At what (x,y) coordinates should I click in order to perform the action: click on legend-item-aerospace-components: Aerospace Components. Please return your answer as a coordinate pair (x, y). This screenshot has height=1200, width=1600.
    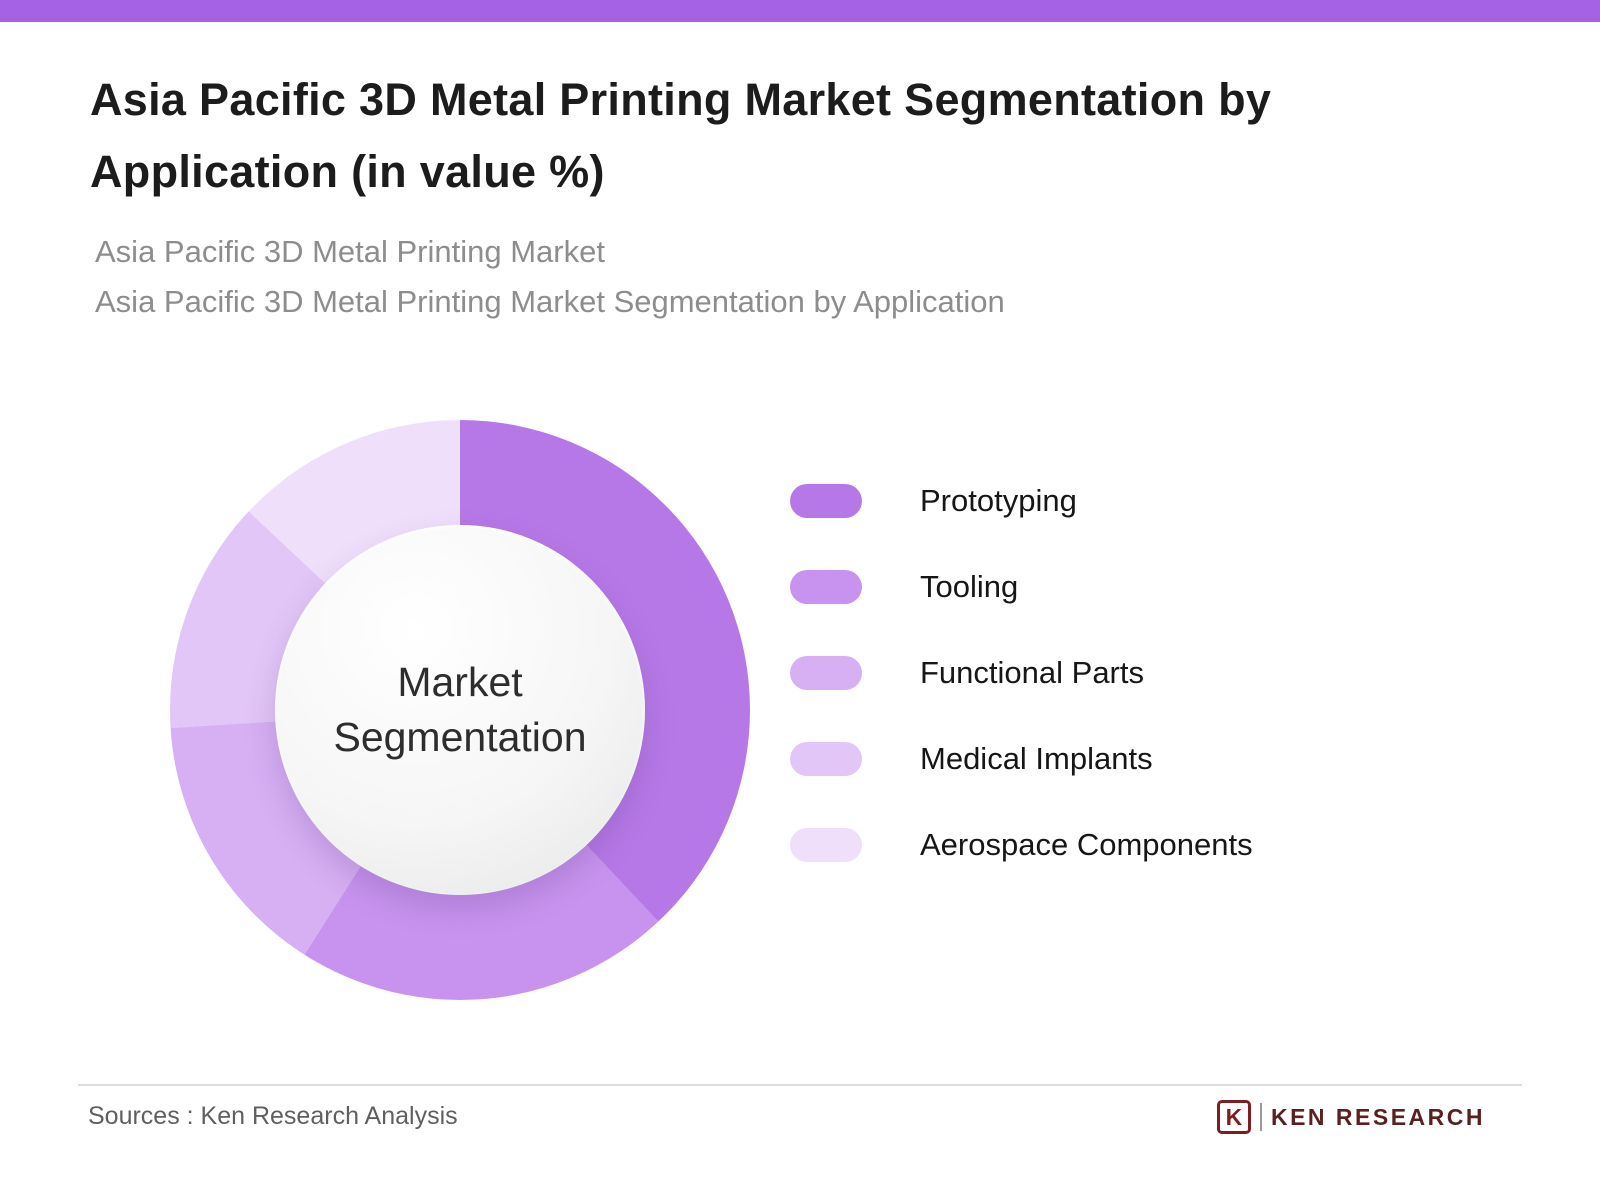
    Looking at the image, I should click on (1021, 844).